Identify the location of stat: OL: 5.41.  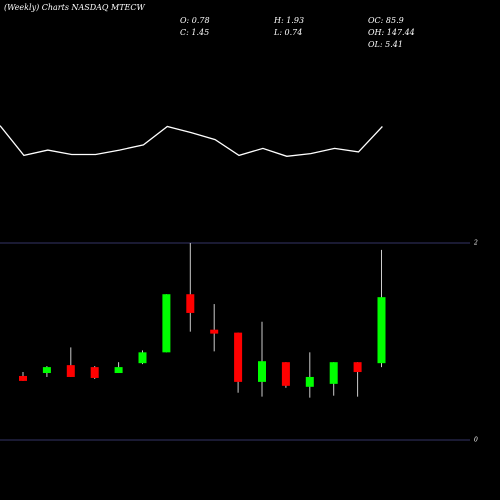
(385, 44).